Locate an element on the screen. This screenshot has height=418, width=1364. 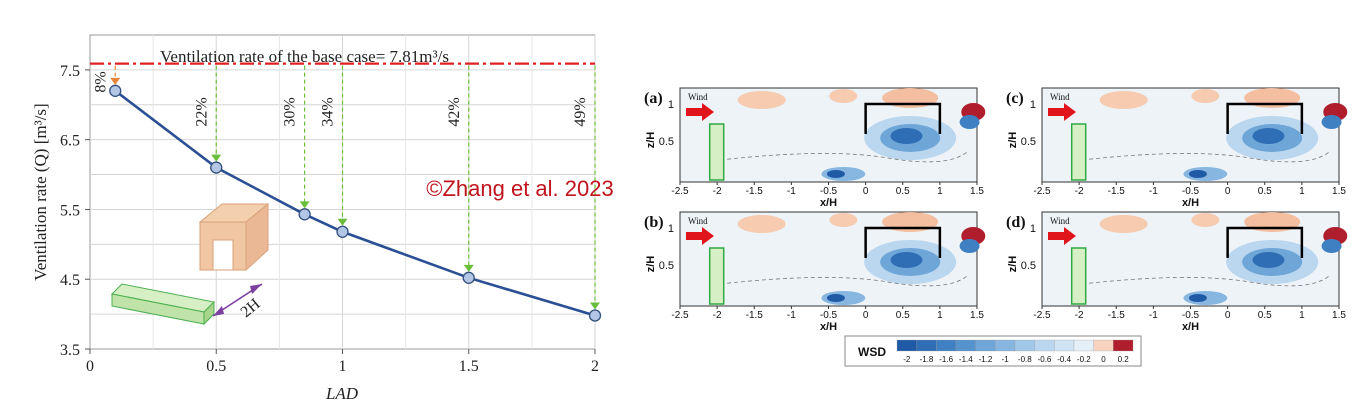
panel-label: (a) is located at coordinates (653, 98).